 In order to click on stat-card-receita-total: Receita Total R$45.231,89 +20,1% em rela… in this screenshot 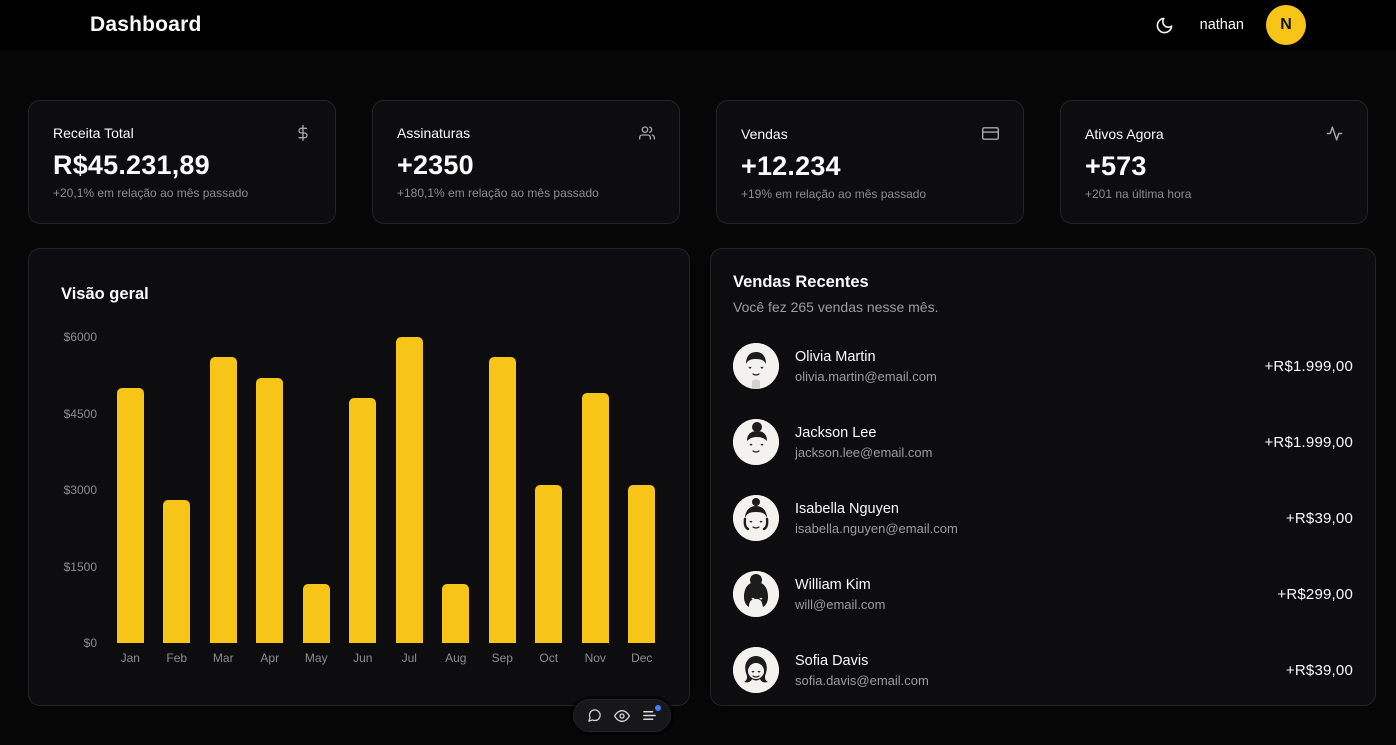, I will do `click(182, 162)`.